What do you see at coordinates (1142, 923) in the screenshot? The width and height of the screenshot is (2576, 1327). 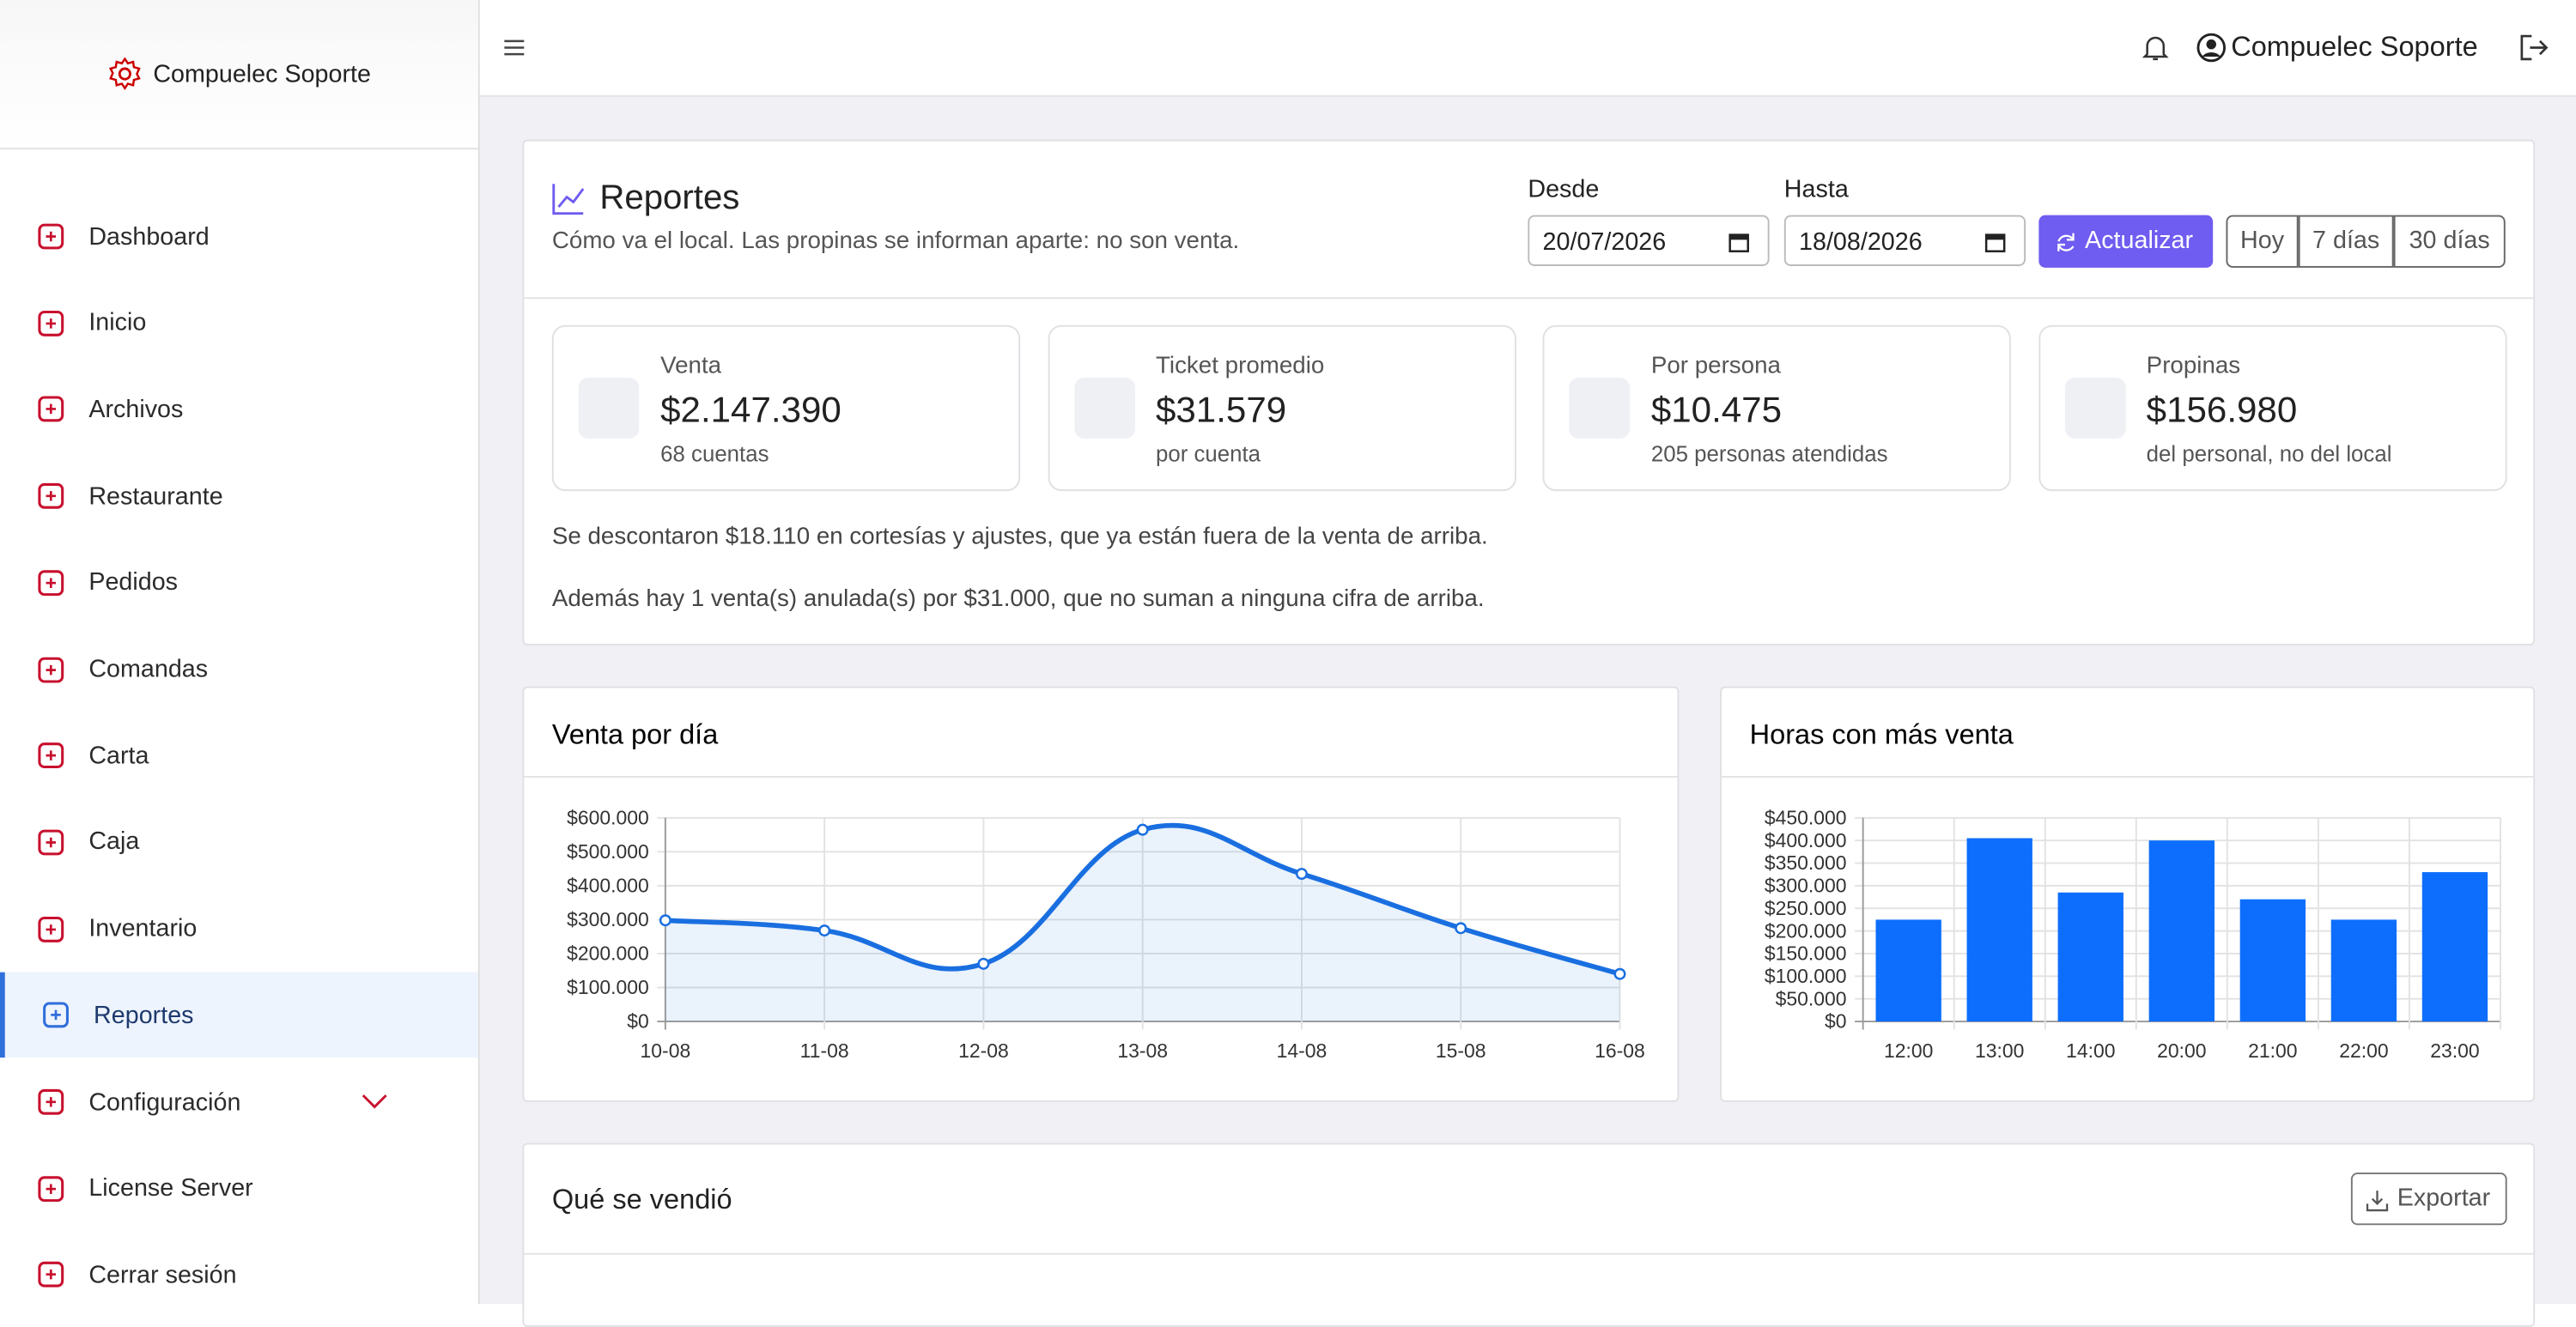 I see `area` at bounding box center [1142, 923].